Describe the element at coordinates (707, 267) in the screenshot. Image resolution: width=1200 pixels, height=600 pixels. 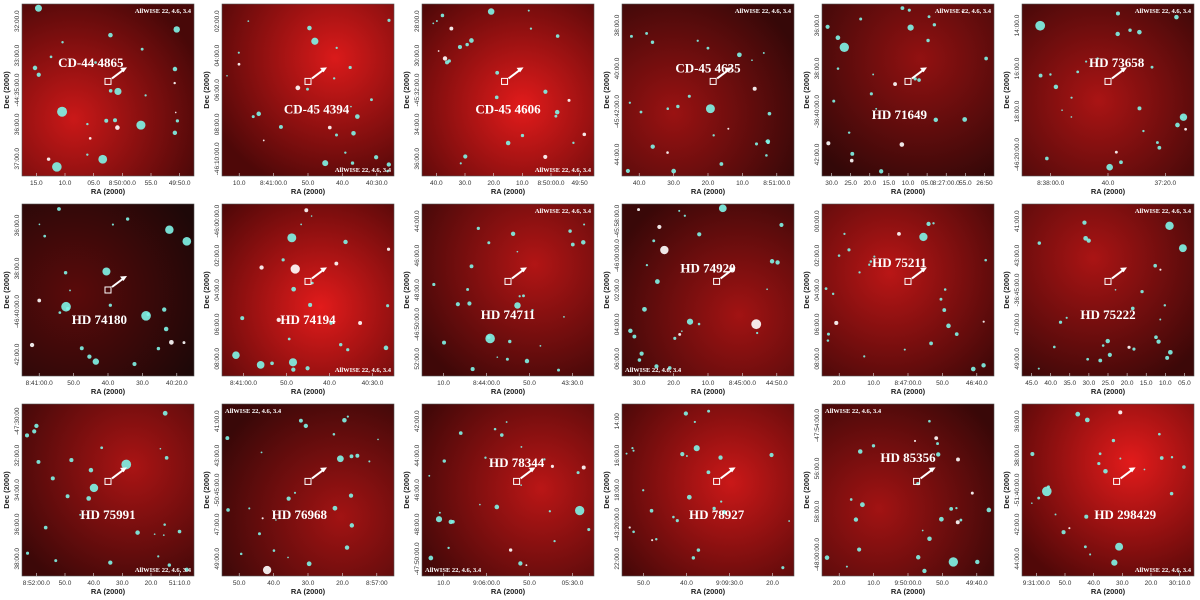
I see `target-label: HD 74920` at that location.